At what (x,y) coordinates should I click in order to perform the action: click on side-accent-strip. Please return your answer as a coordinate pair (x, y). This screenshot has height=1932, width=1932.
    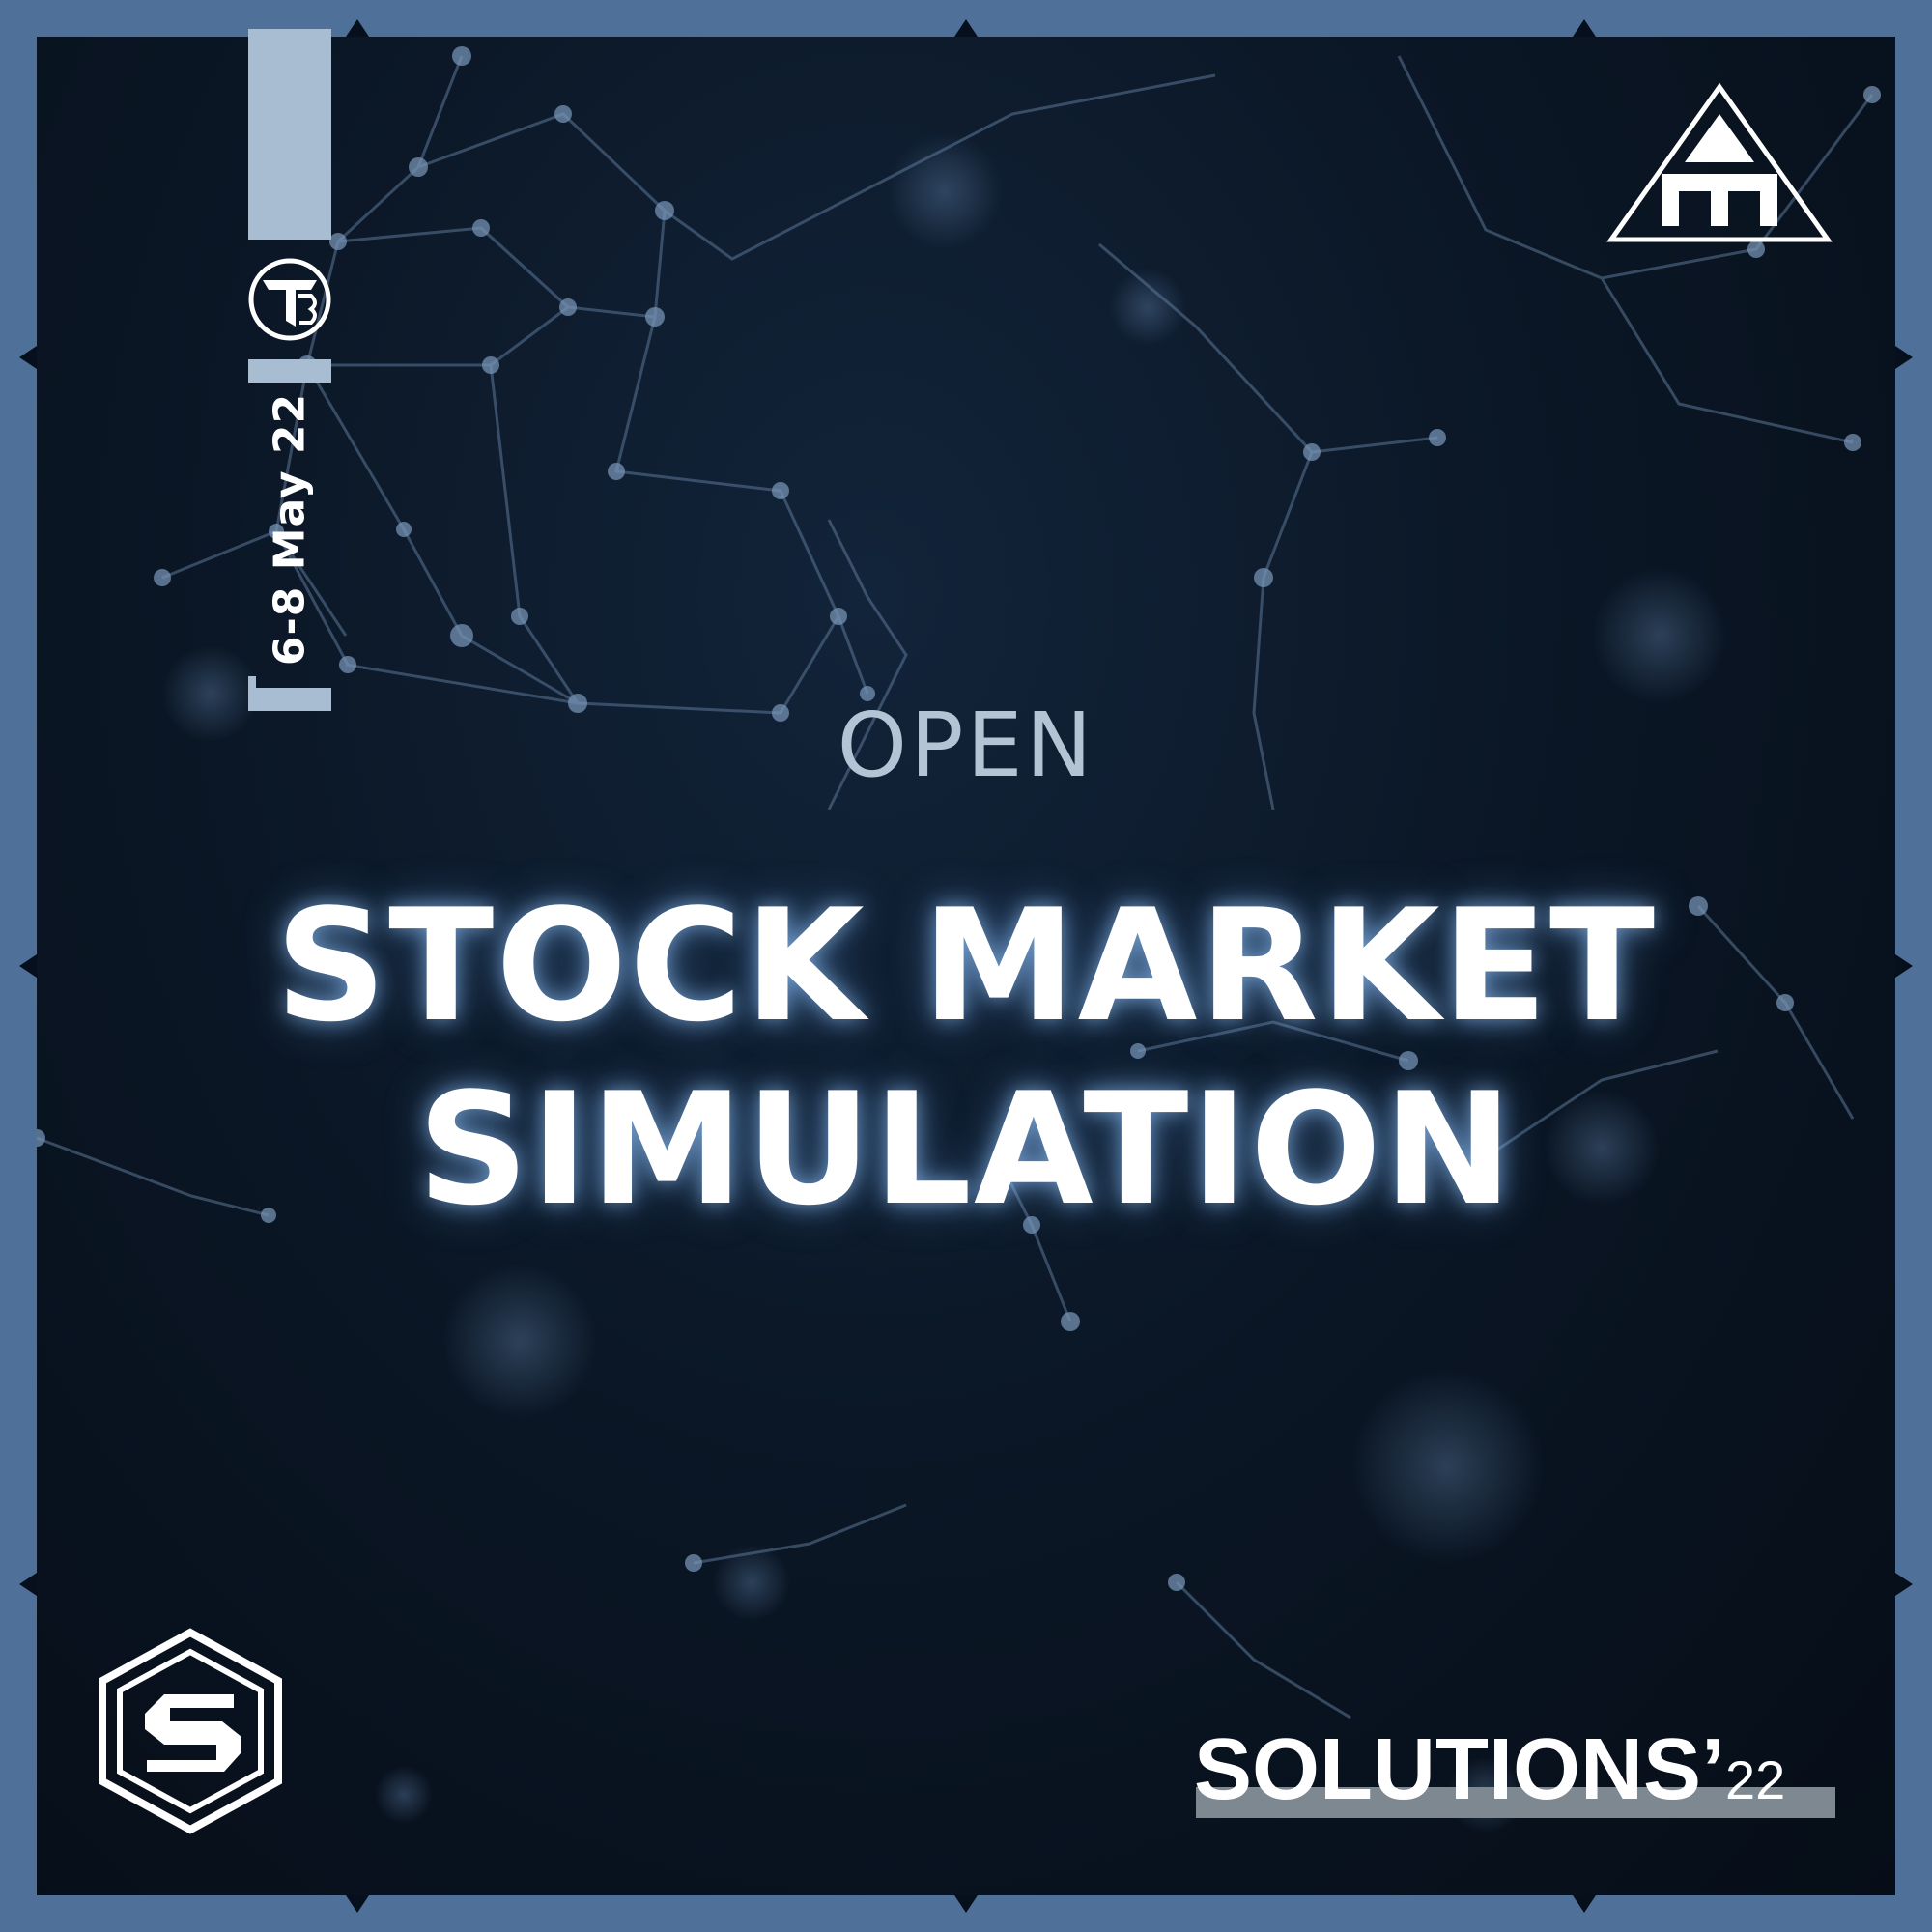
    Looking at the image, I should click on (289, 134).